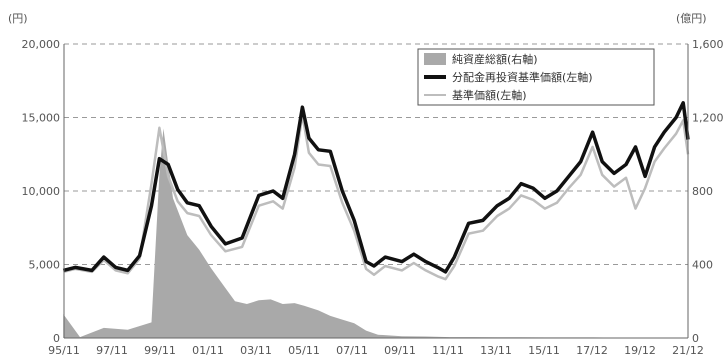 This screenshot has width=725, height=359. I want to click on left-axis-unit: (円), so click(18, 18).